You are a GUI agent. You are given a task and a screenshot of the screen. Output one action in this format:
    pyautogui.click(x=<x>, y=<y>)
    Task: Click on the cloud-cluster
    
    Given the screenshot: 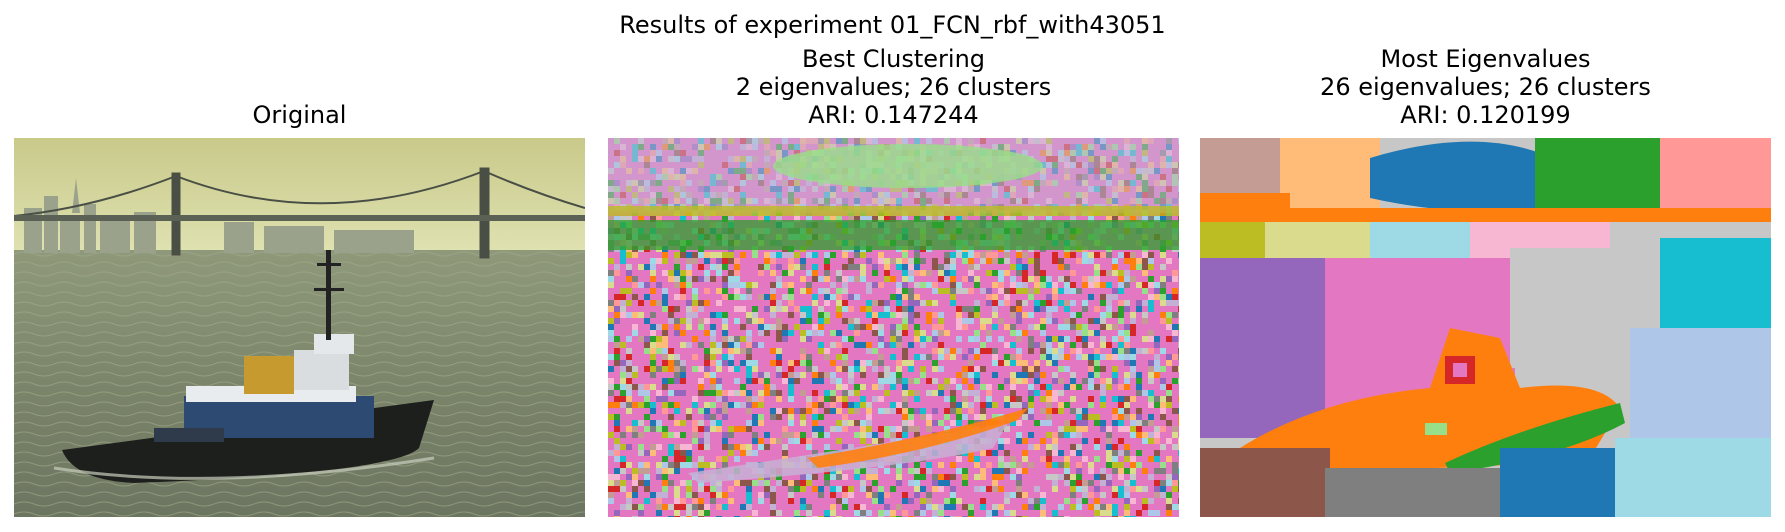 What is the action you would take?
    pyautogui.click(x=908, y=166)
    